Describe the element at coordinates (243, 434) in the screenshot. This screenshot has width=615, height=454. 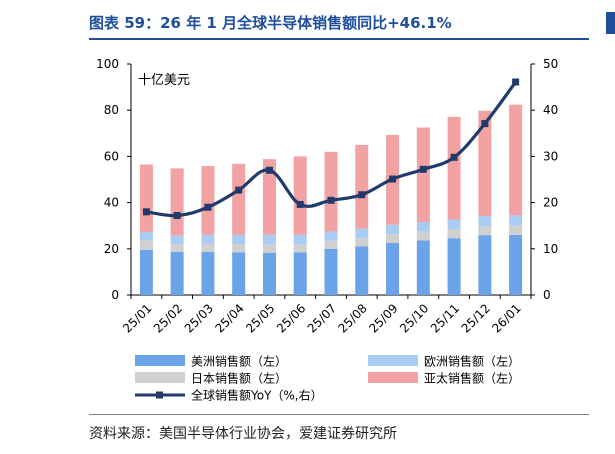
I see `source-note: 资料来源：美国半导体行业协会，爱建证券研究所` at that location.